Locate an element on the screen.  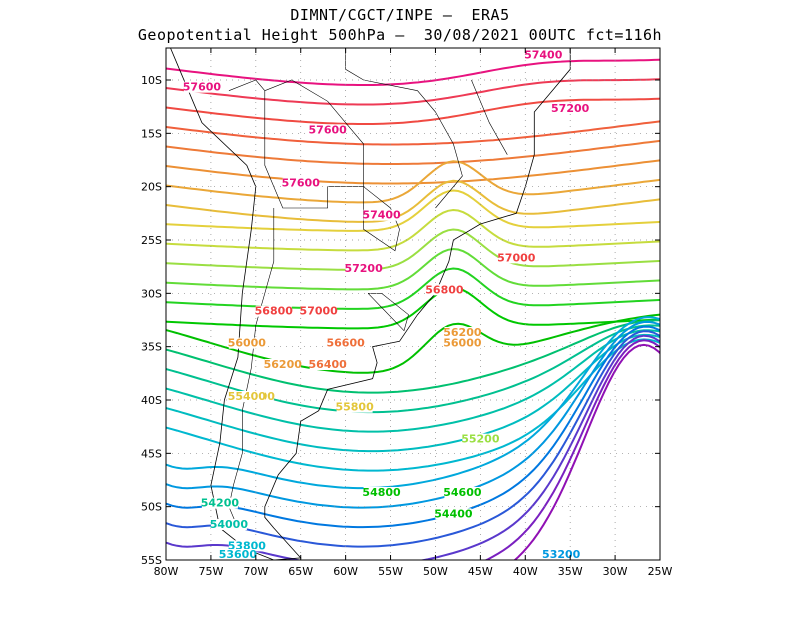
contour-label: 55200 is located at coordinates (480, 439).